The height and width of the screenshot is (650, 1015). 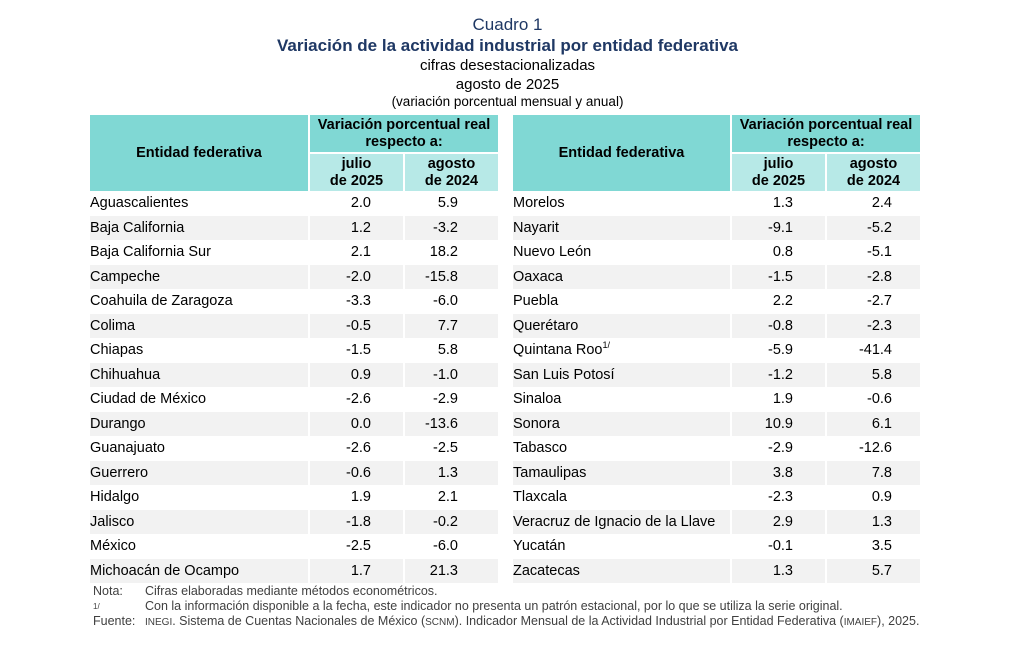 What do you see at coordinates (355, 301) in the screenshot?
I see `julio-2025-cell: -3.3` at bounding box center [355, 301].